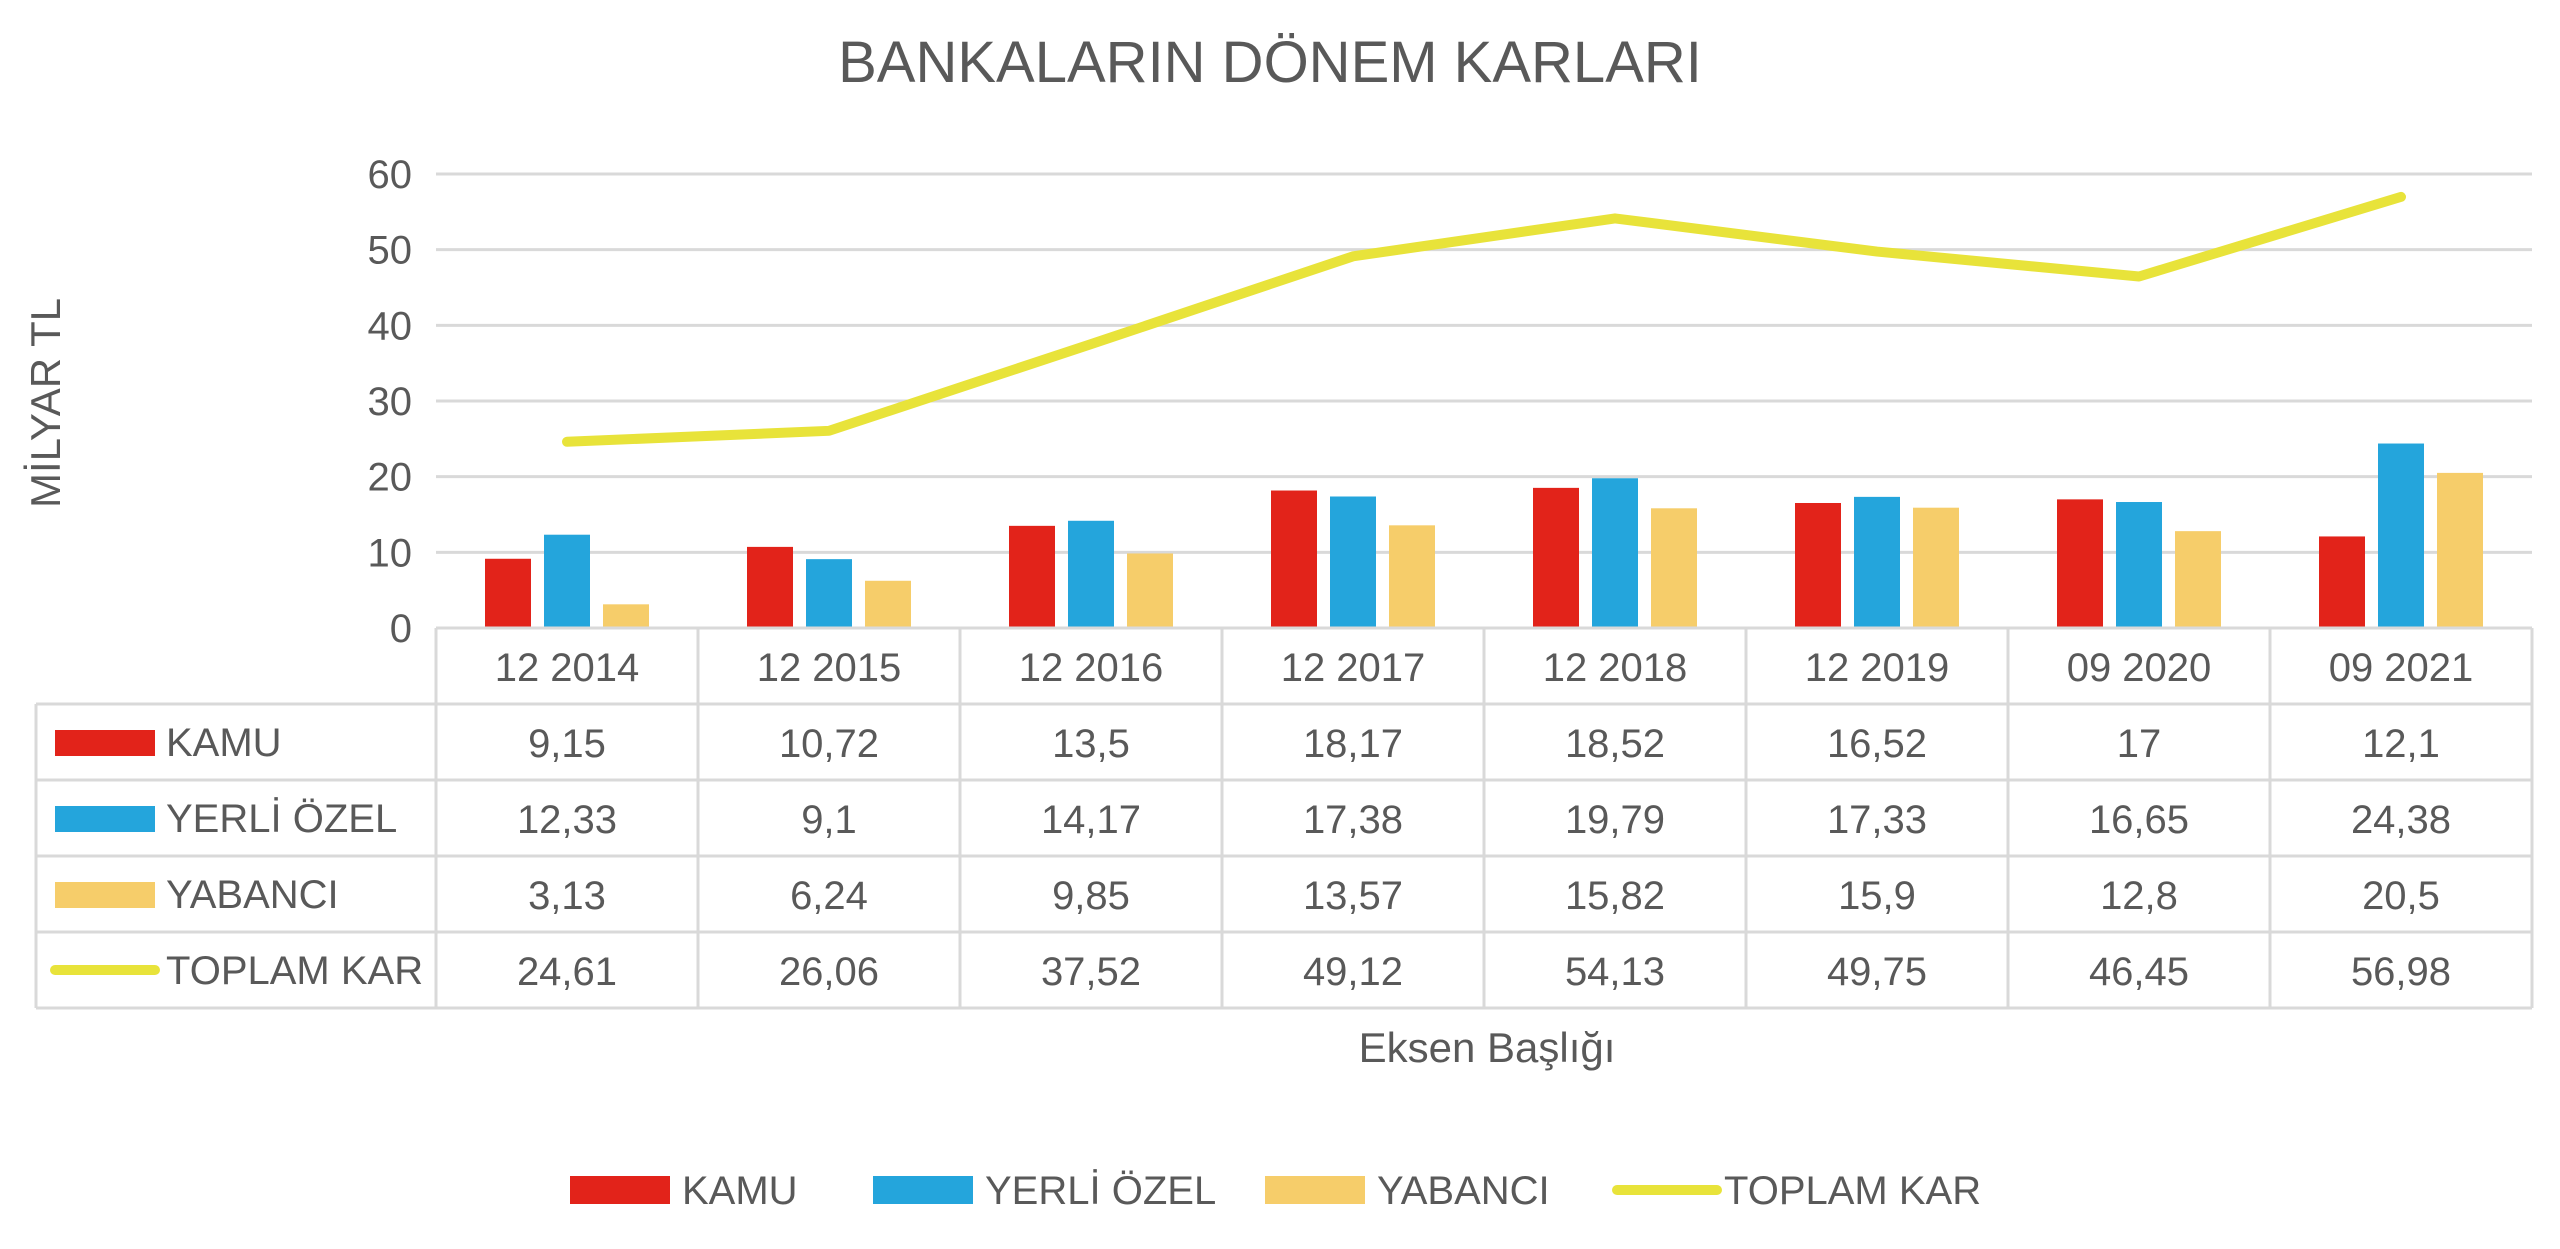 The height and width of the screenshot is (1249, 2560). What do you see at coordinates (2139, 972) in the screenshot?
I see `table-cell: 46,45` at bounding box center [2139, 972].